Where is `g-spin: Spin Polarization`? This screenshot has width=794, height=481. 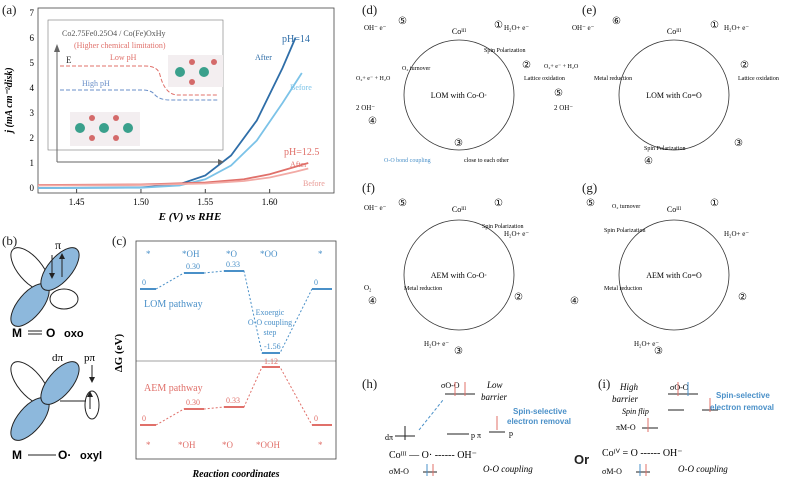 g-spin: Spin Polarization is located at coordinates (625, 231).